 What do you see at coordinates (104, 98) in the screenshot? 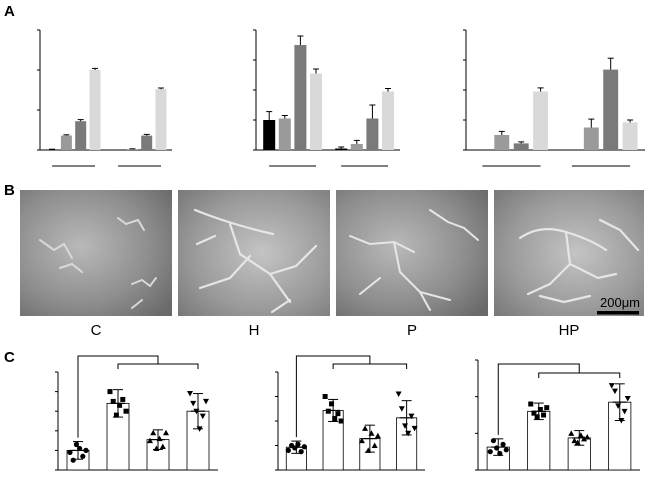
I see `chart-vegf-a` at bounding box center [104, 98].